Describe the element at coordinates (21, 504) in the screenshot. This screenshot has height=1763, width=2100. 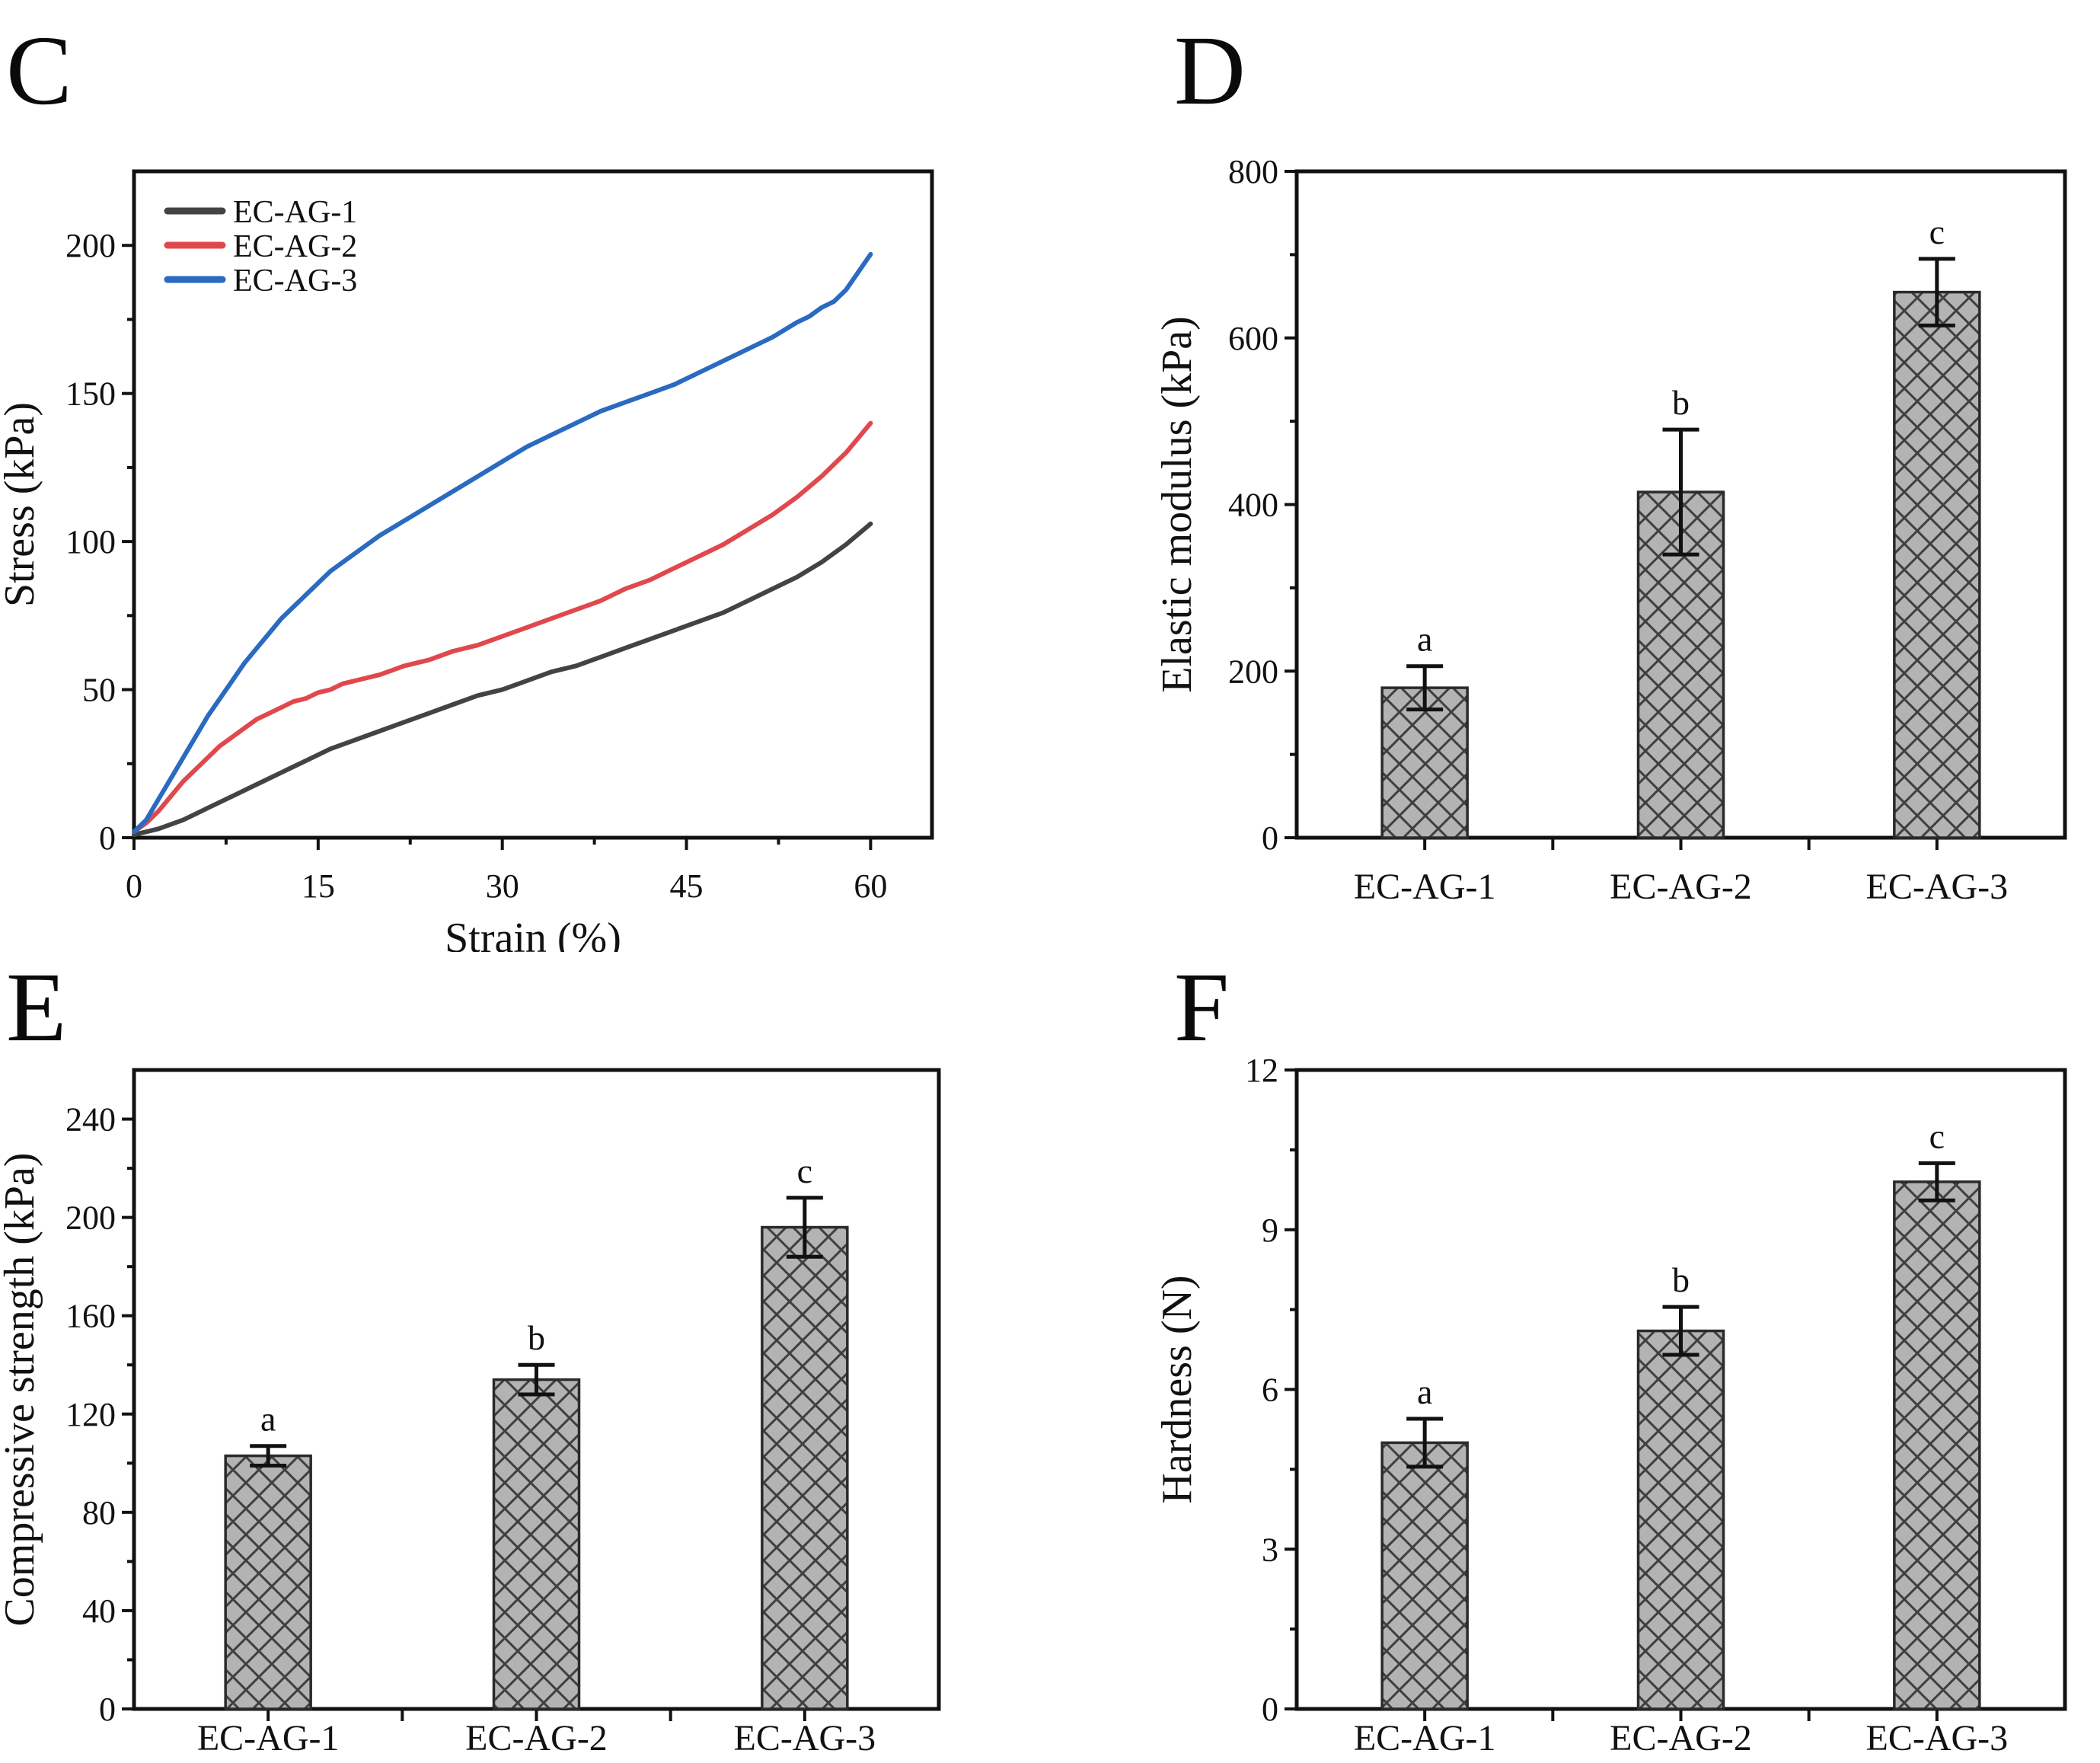
I see `y-axis-title: Stress (kPa)` at that location.